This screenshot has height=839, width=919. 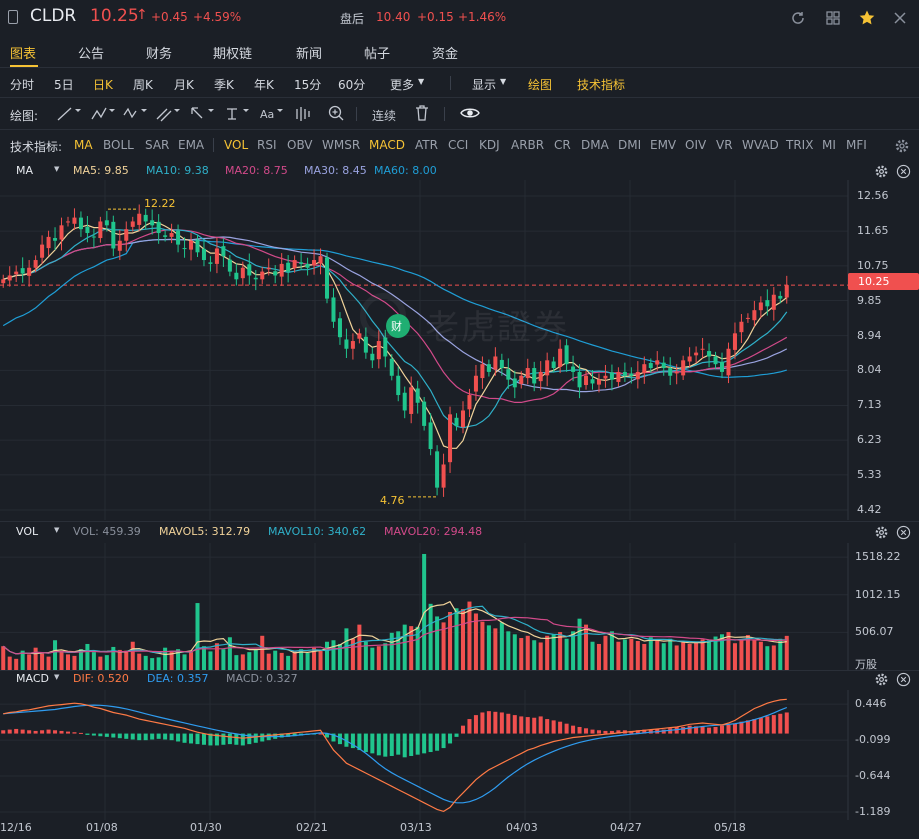 I want to click on indicator-arbr: ARBR, so click(x=528, y=145).